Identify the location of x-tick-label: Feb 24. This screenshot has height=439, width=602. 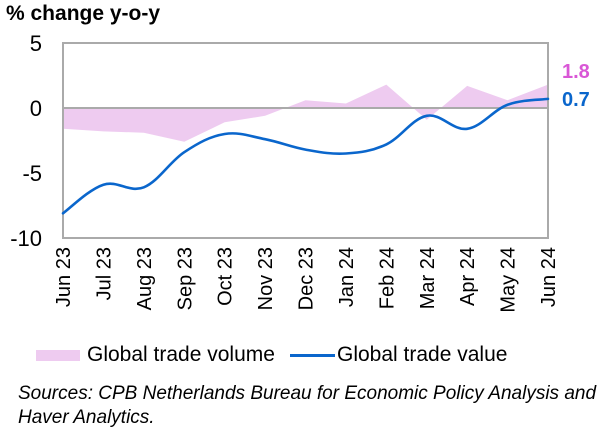
(387, 278).